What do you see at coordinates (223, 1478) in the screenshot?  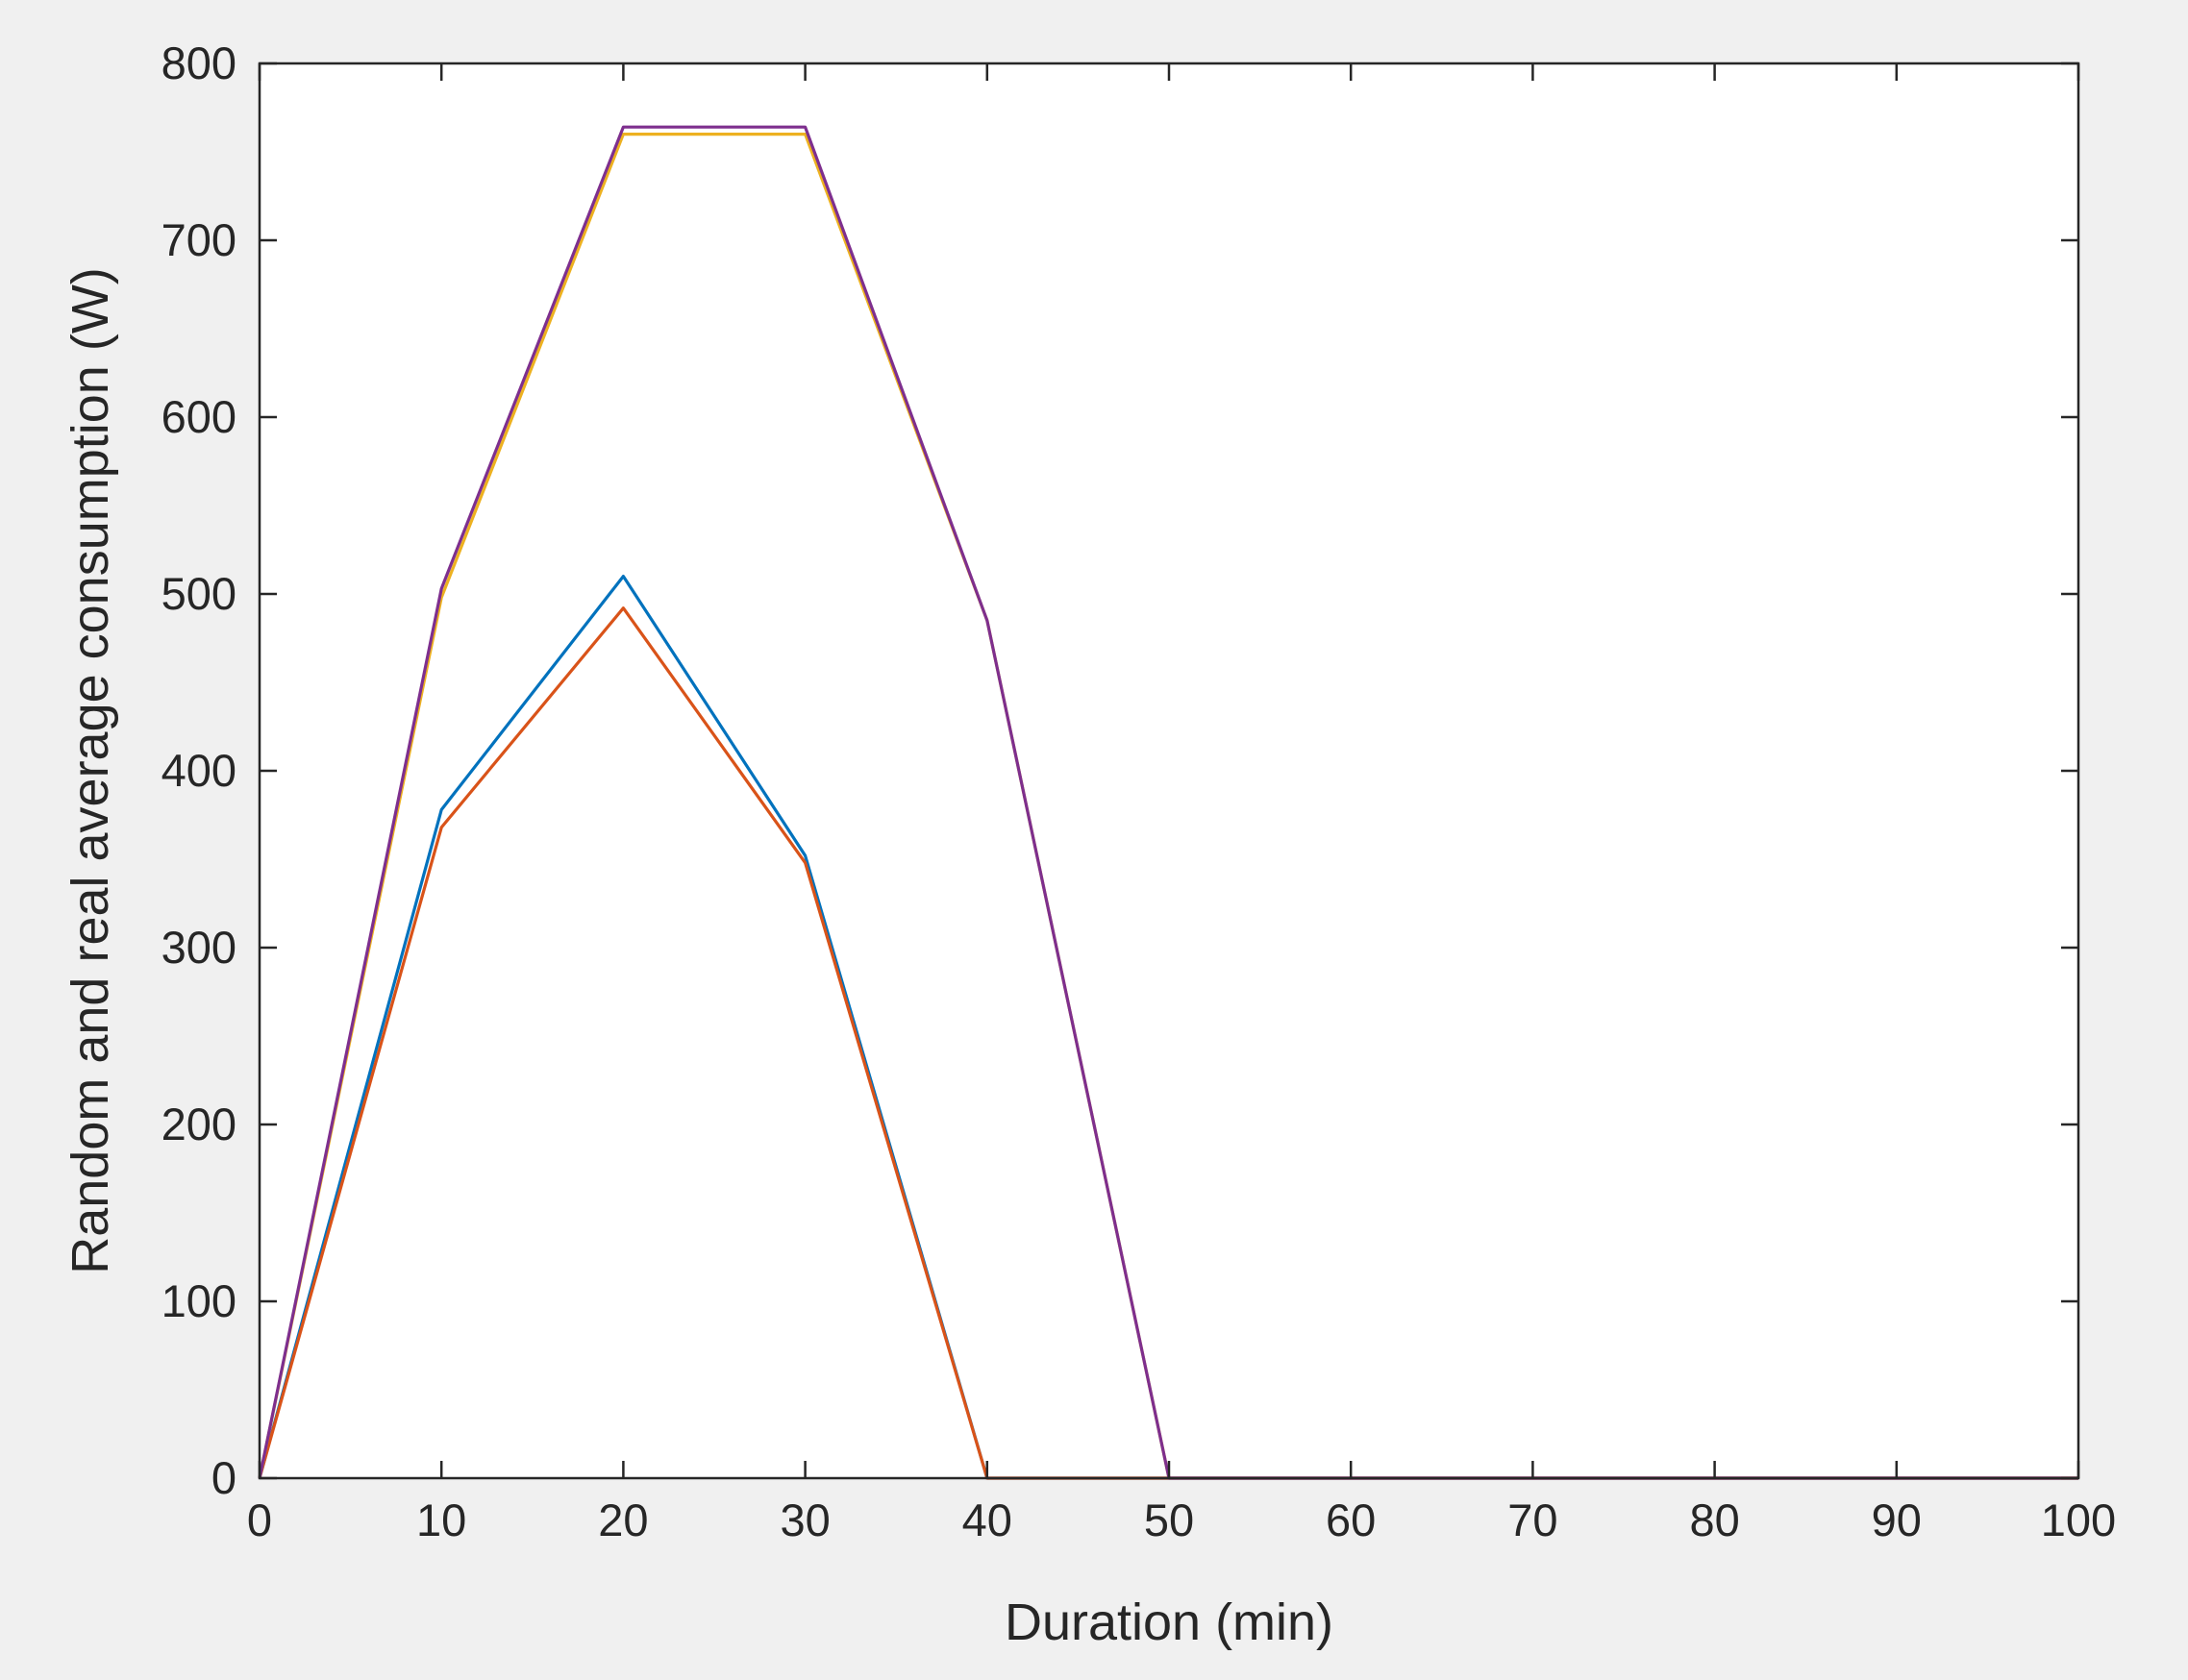 I see `y-tick-label: 0` at bounding box center [223, 1478].